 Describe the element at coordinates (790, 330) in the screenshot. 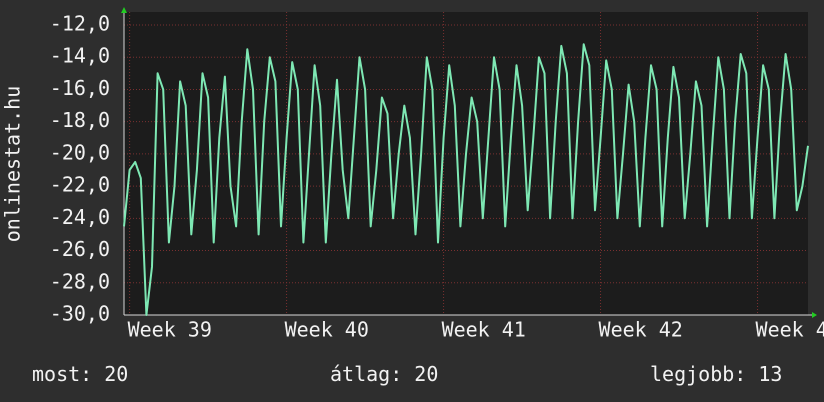

I see `x-tick-label: Week 43` at that location.